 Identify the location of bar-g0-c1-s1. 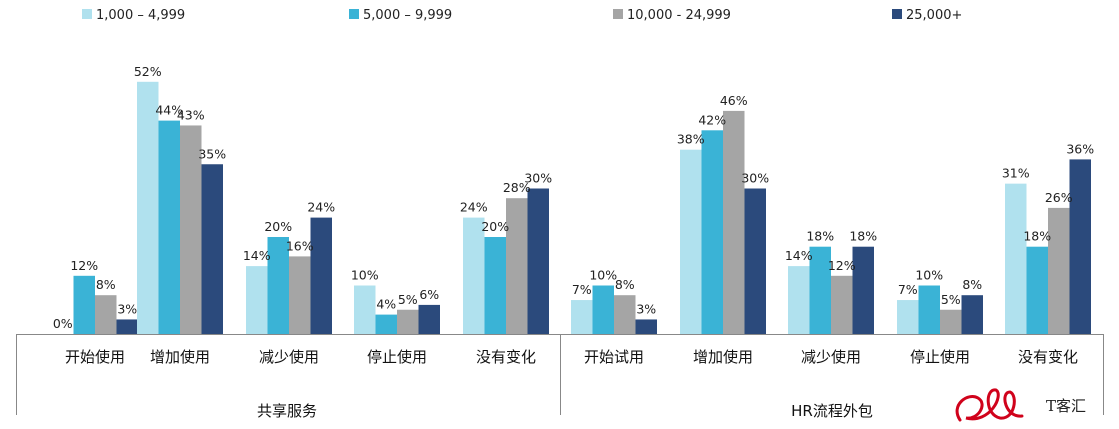
(169, 227).